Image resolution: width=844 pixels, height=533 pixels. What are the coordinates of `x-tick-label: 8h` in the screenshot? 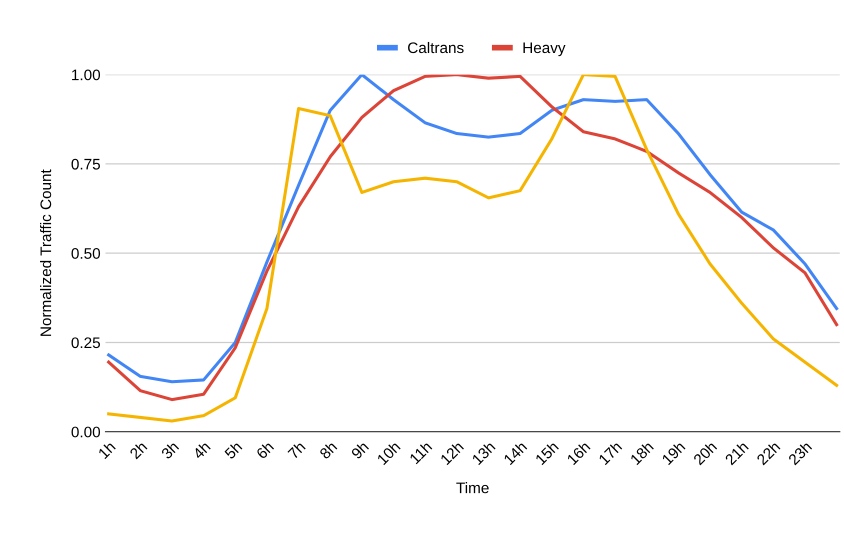 It's located at (328, 450).